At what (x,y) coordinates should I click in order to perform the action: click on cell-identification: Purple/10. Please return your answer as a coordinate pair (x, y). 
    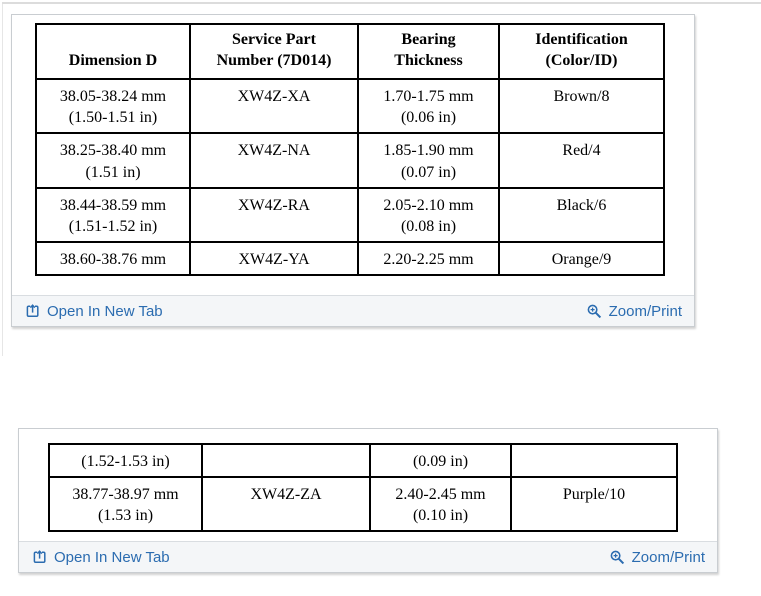
    Looking at the image, I should click on (594, 504).